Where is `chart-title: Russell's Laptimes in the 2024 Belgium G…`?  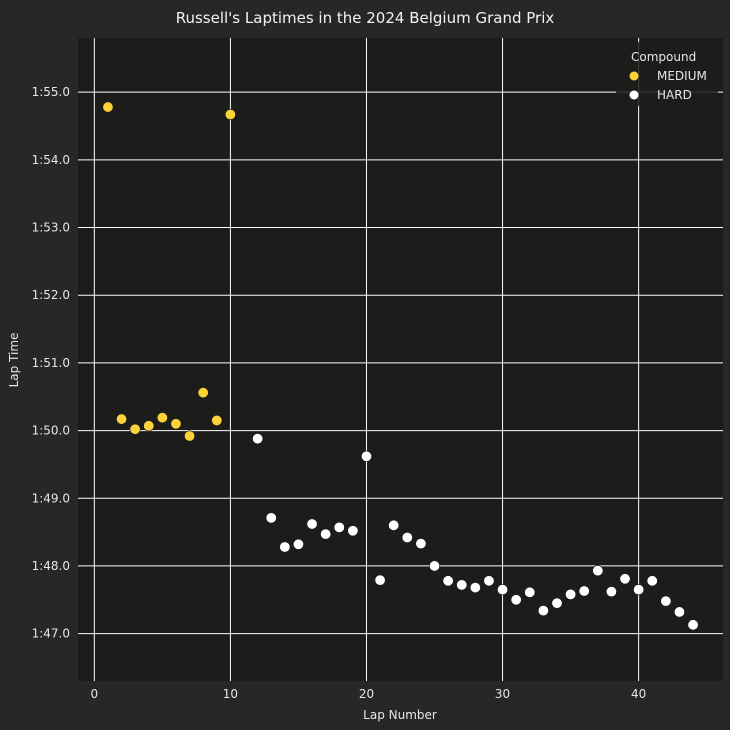
chart-title: Russell's Laptimes in the 2024 Belgium G… is located at coordinates (365, 18).